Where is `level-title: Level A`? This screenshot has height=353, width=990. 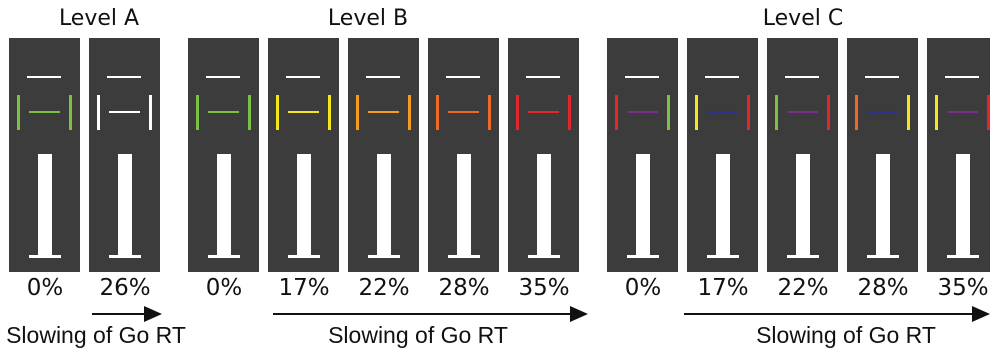
level-title: Level A is located at coordinates (99, 18).